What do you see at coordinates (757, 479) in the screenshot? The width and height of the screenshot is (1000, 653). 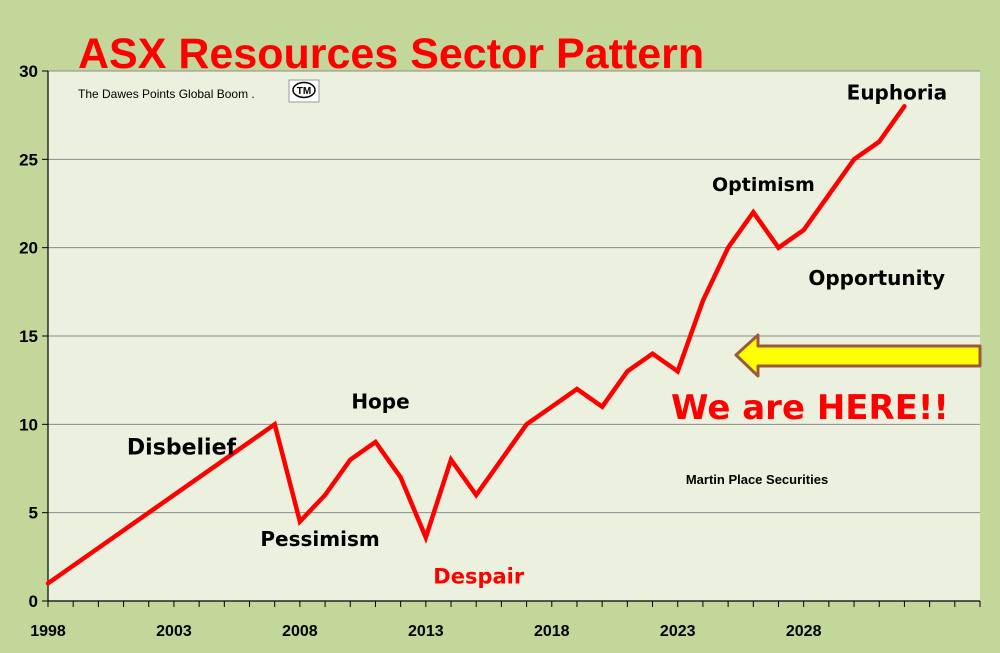 I see `source-label: Martin Place Securities` at bounding box center [757, 479].